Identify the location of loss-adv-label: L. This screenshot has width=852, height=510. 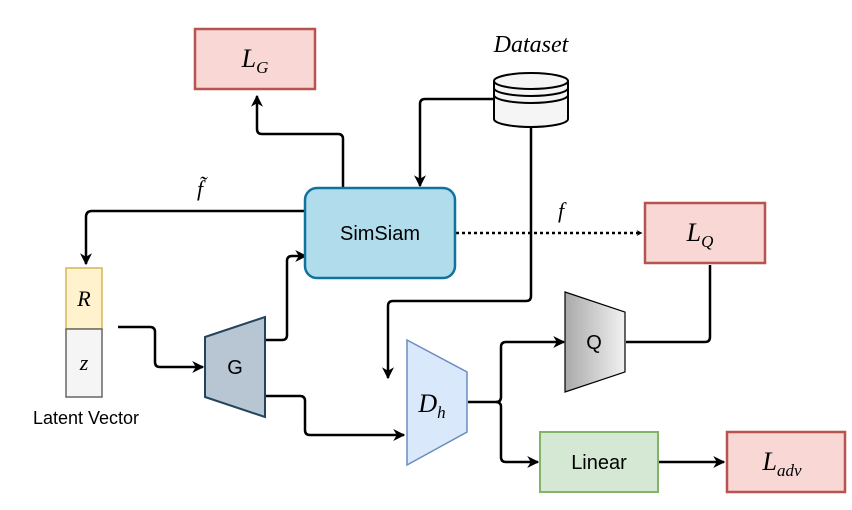
(768, 461).